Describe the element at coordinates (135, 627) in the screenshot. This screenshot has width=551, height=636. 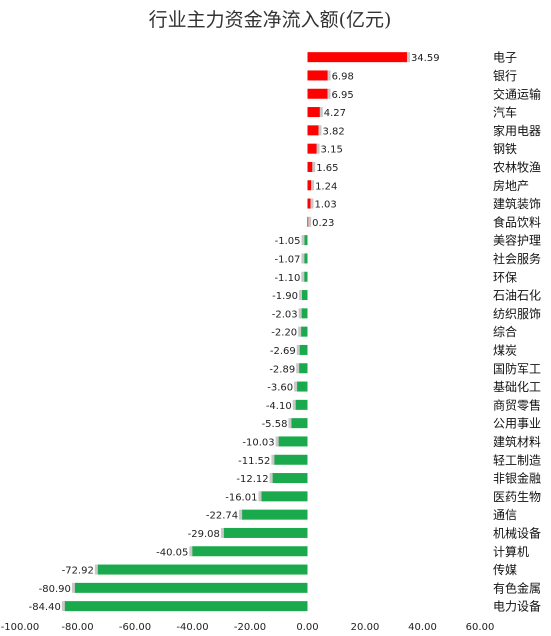
I see `x-tick-label: -60.00` at that location.